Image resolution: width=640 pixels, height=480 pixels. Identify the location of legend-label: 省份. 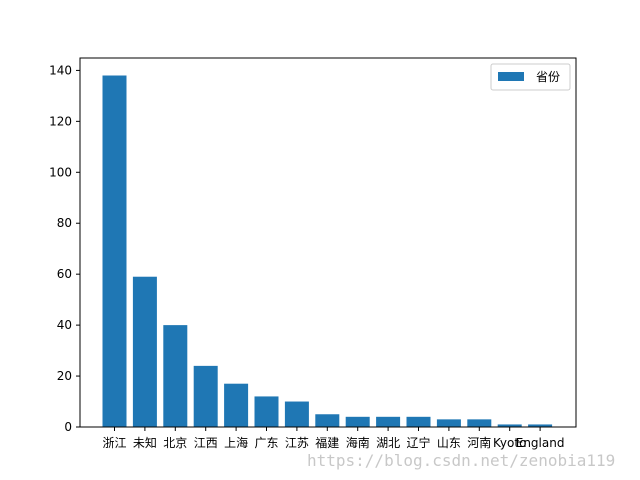
(548, 77).